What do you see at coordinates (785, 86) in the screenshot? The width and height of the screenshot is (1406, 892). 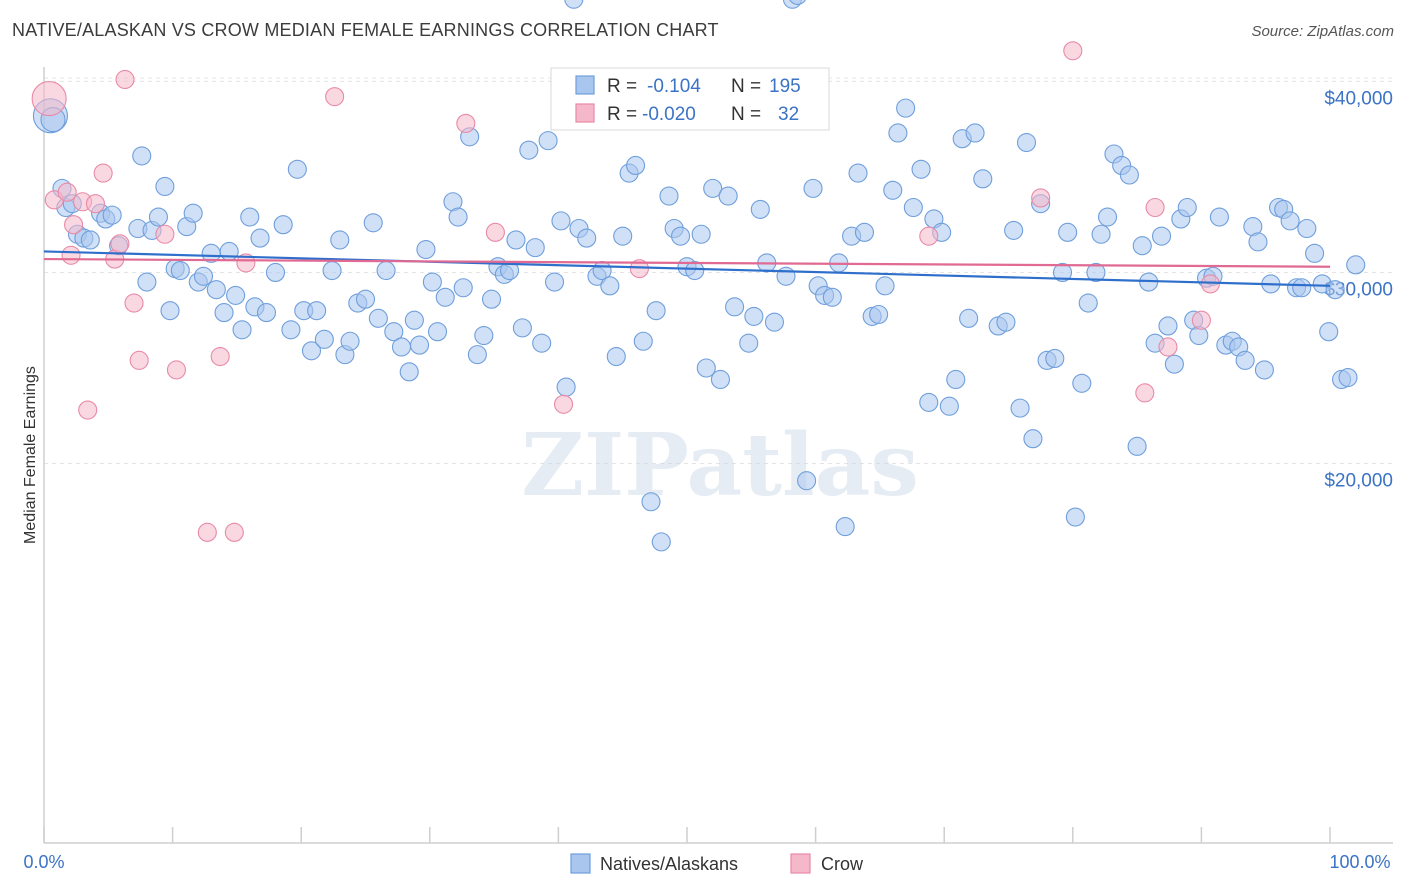 I see `legend-n-value-1: 195` at bounding box center [785, 86].